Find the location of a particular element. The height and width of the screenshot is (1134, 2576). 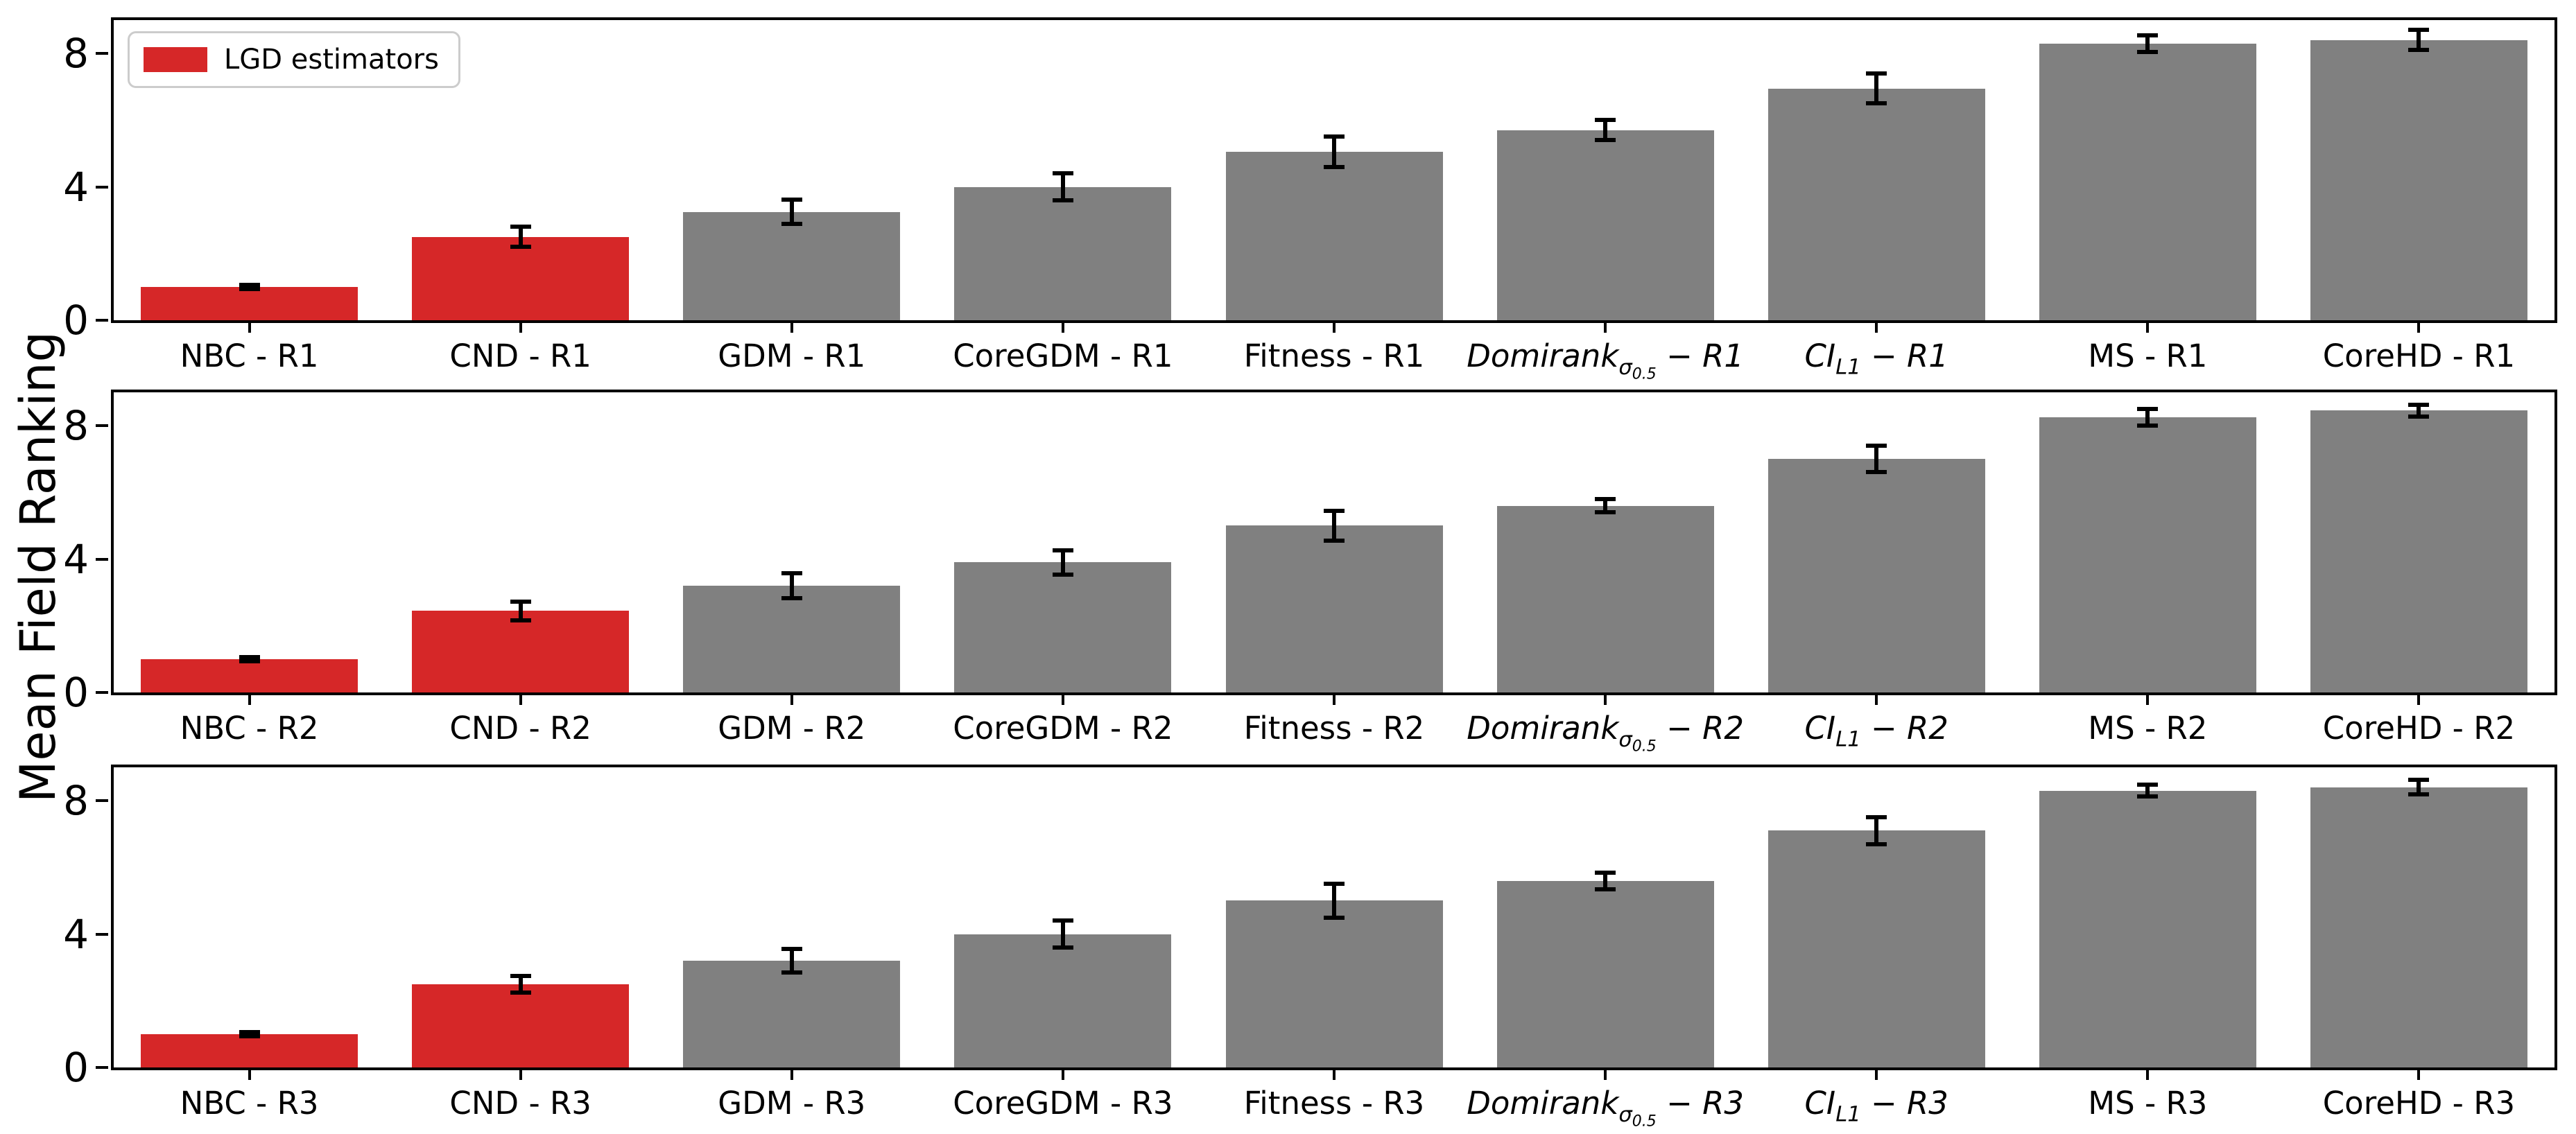

tick-label-suffix: − R1 is located at coordinates (1904, 356).